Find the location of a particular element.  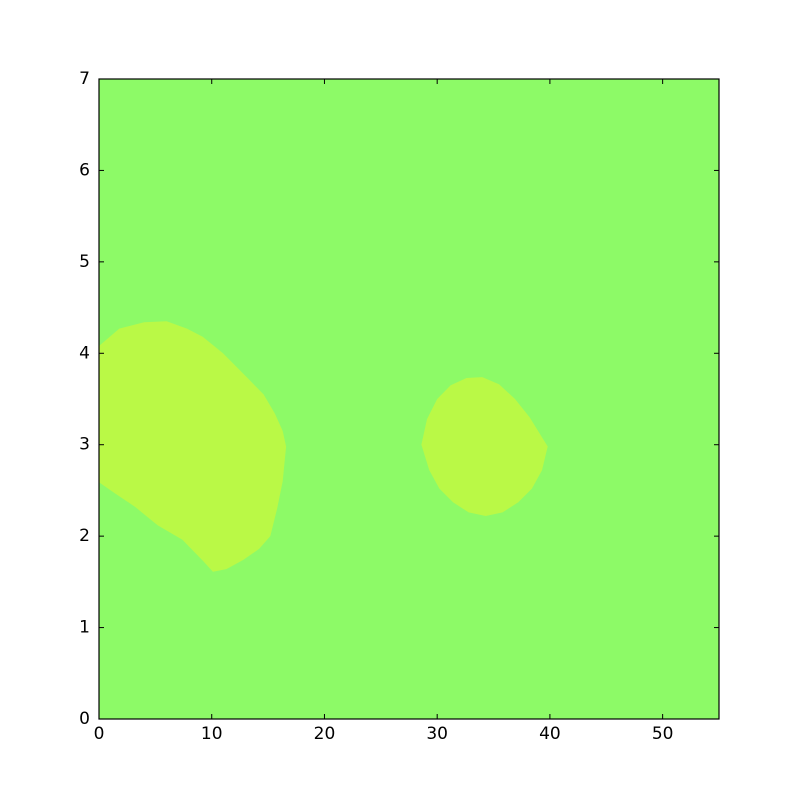

y-tick-label: 7 is located at coordinates (84, 79).